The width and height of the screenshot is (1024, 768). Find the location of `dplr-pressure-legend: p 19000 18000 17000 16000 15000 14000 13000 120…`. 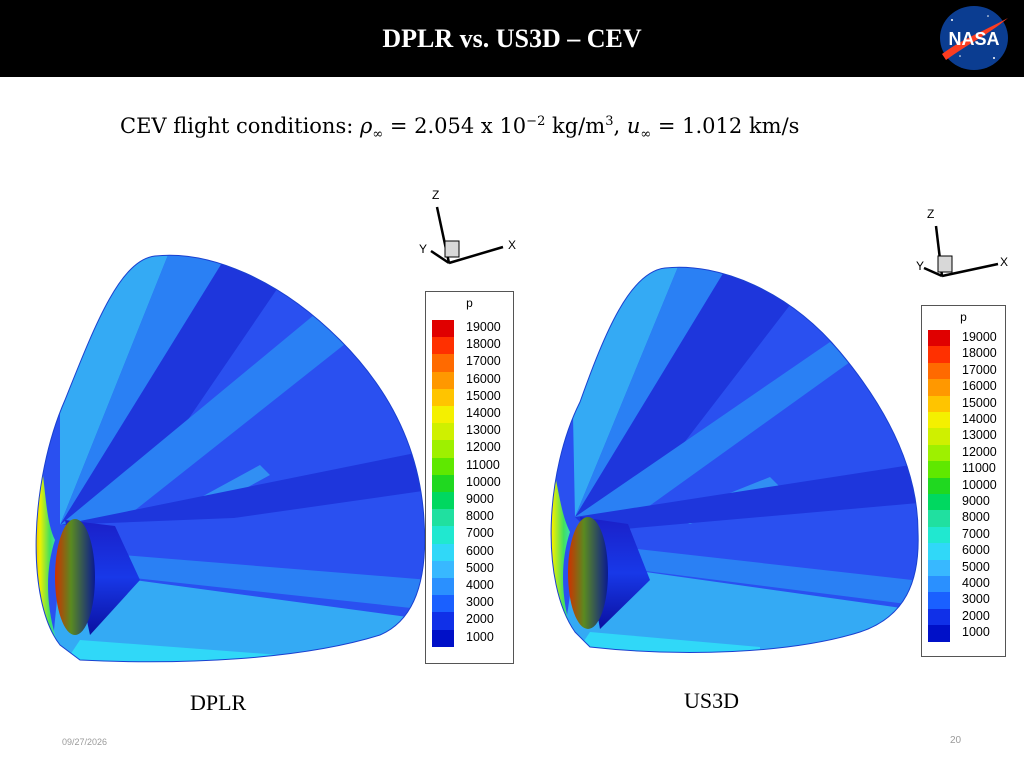

dplr-pressure-legend: p 19000 18000 17000 16000 15000 14000 13000 120… is located at coordinates (469, 477).